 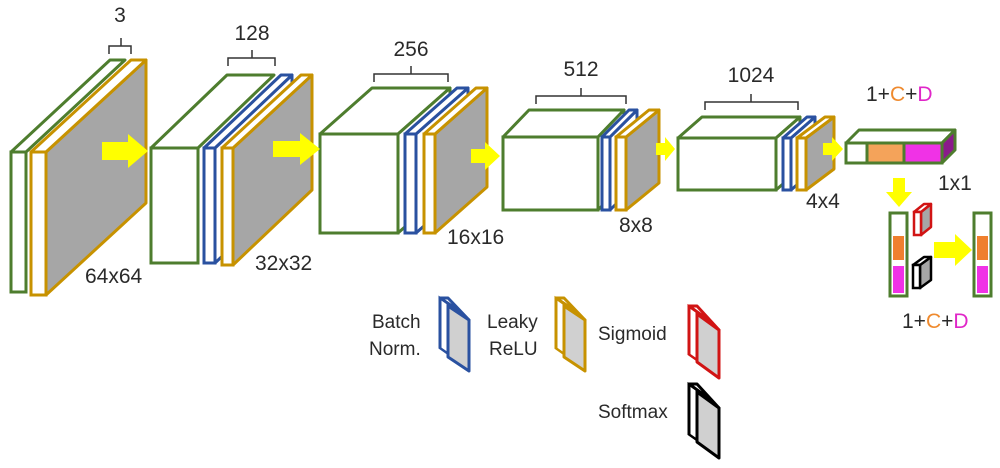 I want to click on size-label-4: 8x8, so click(x=636, y=225).